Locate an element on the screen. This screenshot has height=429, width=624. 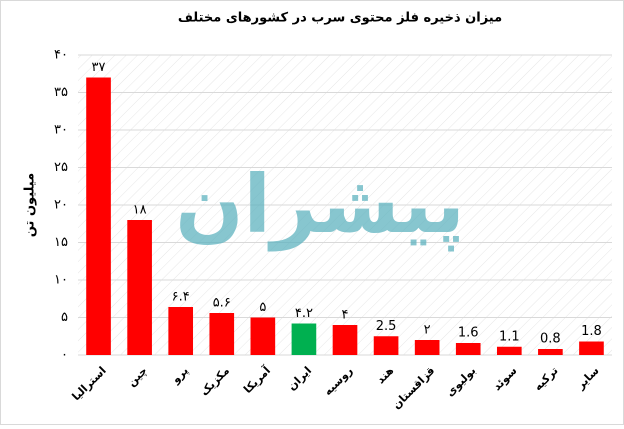
y-tick-label: ۳۵ is located at coordinates (61, 92).